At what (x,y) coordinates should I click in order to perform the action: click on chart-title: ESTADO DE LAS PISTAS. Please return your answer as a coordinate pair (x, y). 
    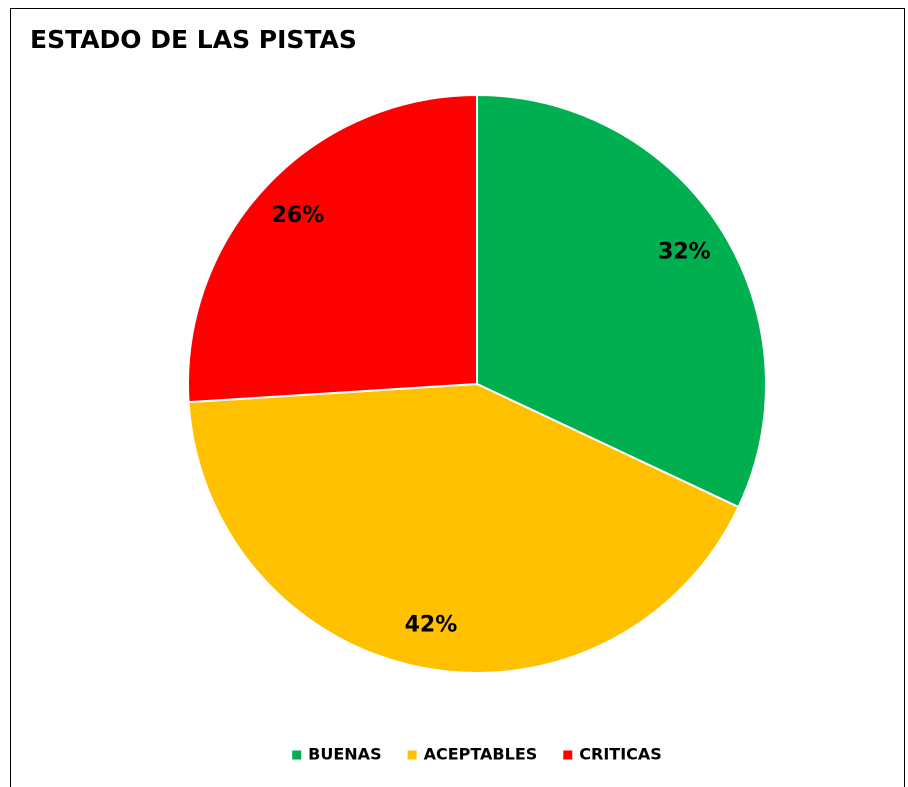
    Looking at the image, I should click on (193, 39).